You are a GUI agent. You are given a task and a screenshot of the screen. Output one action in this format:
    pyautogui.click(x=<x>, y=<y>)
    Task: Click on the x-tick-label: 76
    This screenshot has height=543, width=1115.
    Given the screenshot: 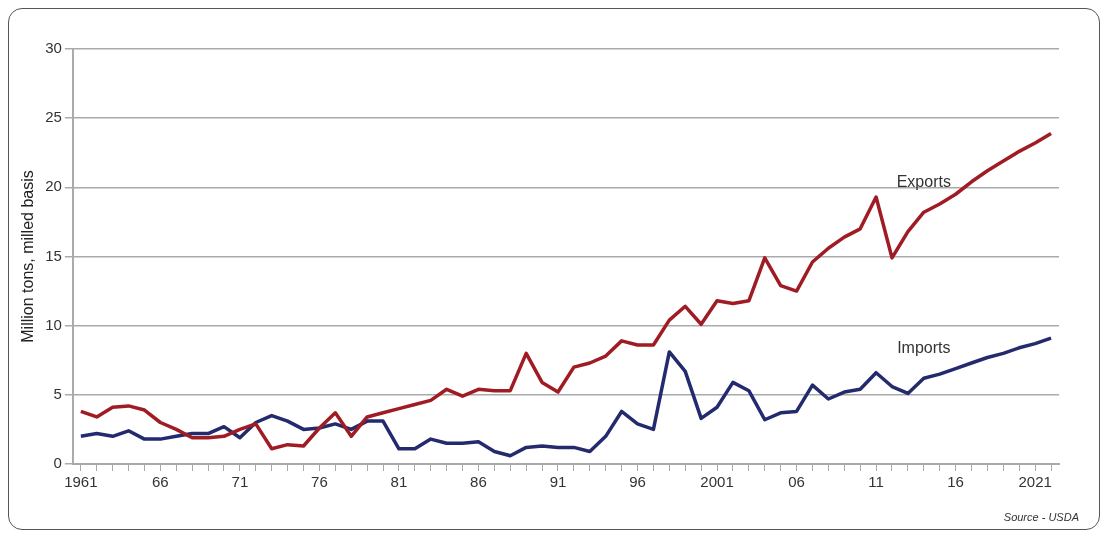 What is the action you would take?
    pyautogui.click(x=319, y=482)
    